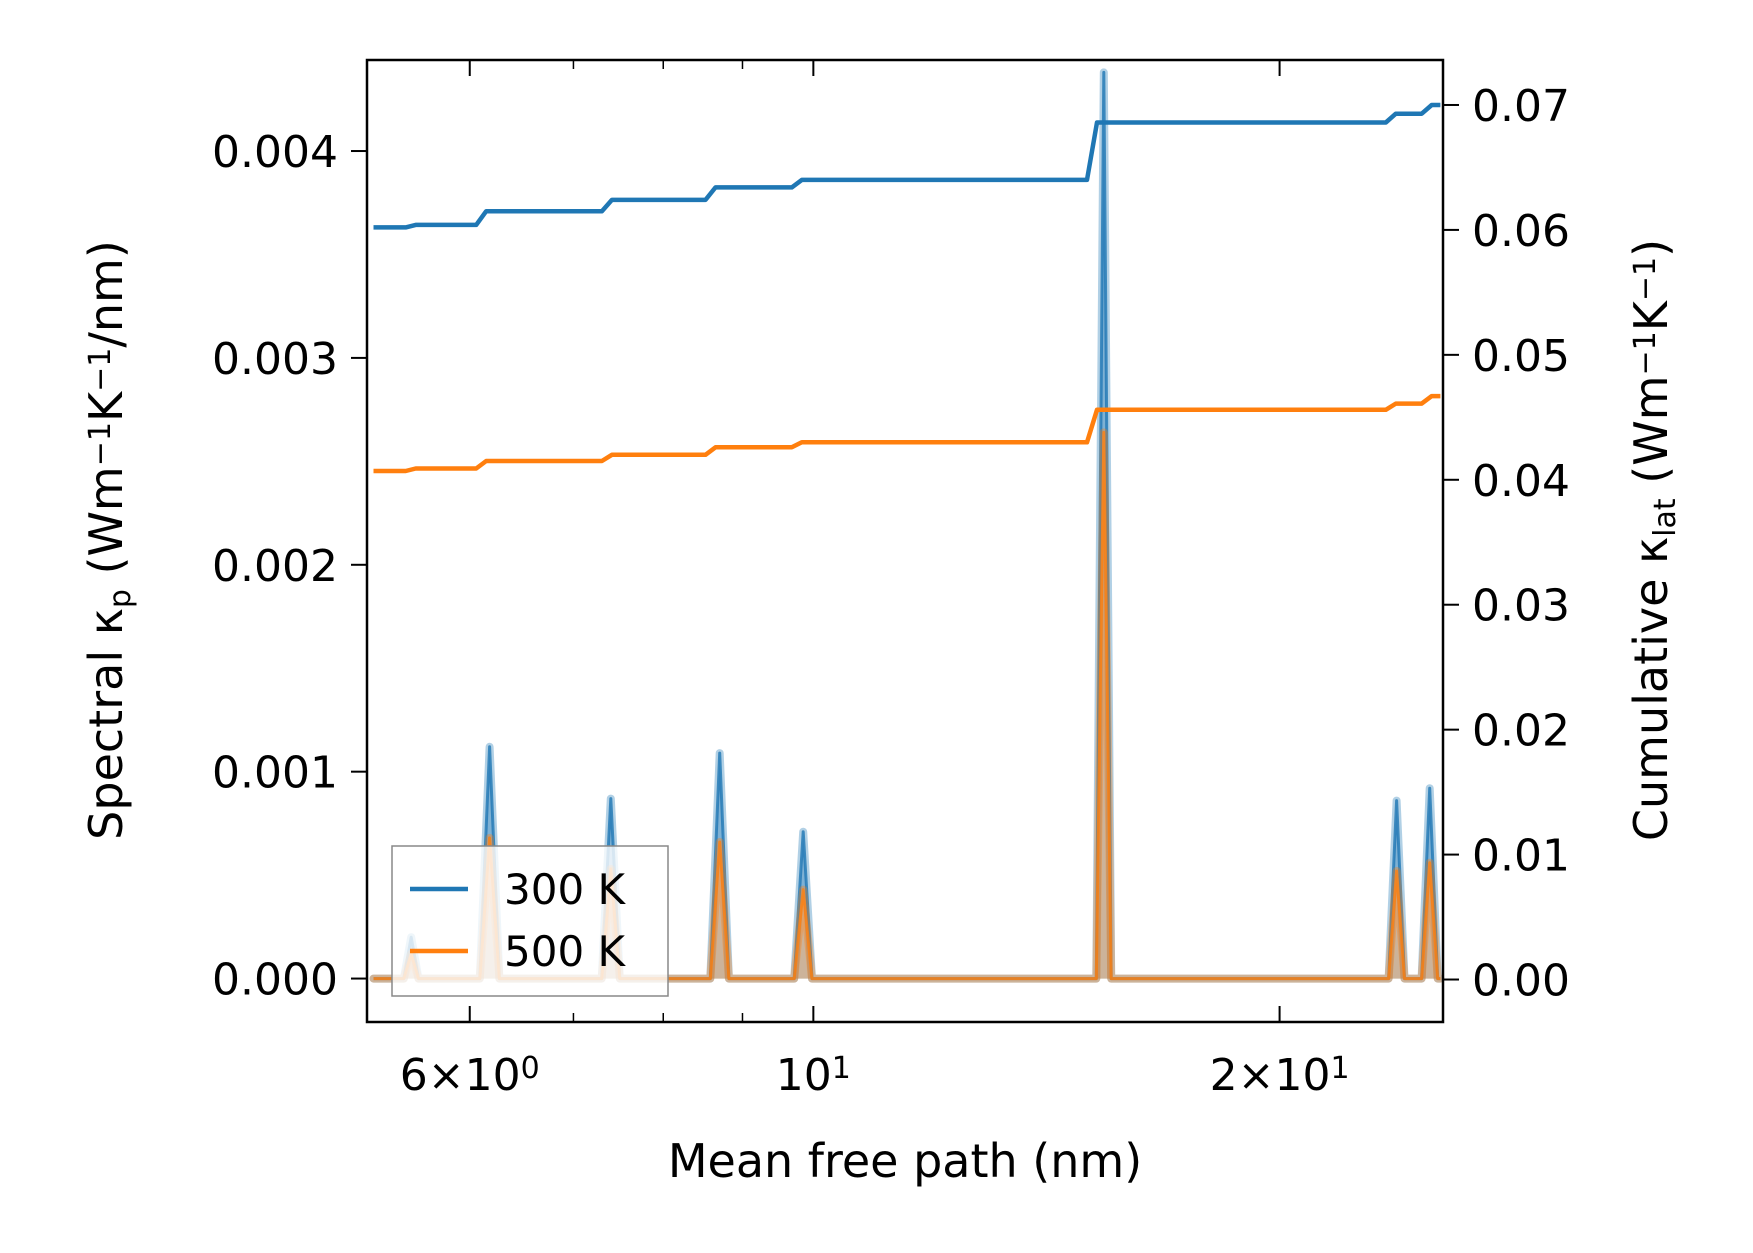  I want to click on legend-frame, so click(530, 921).